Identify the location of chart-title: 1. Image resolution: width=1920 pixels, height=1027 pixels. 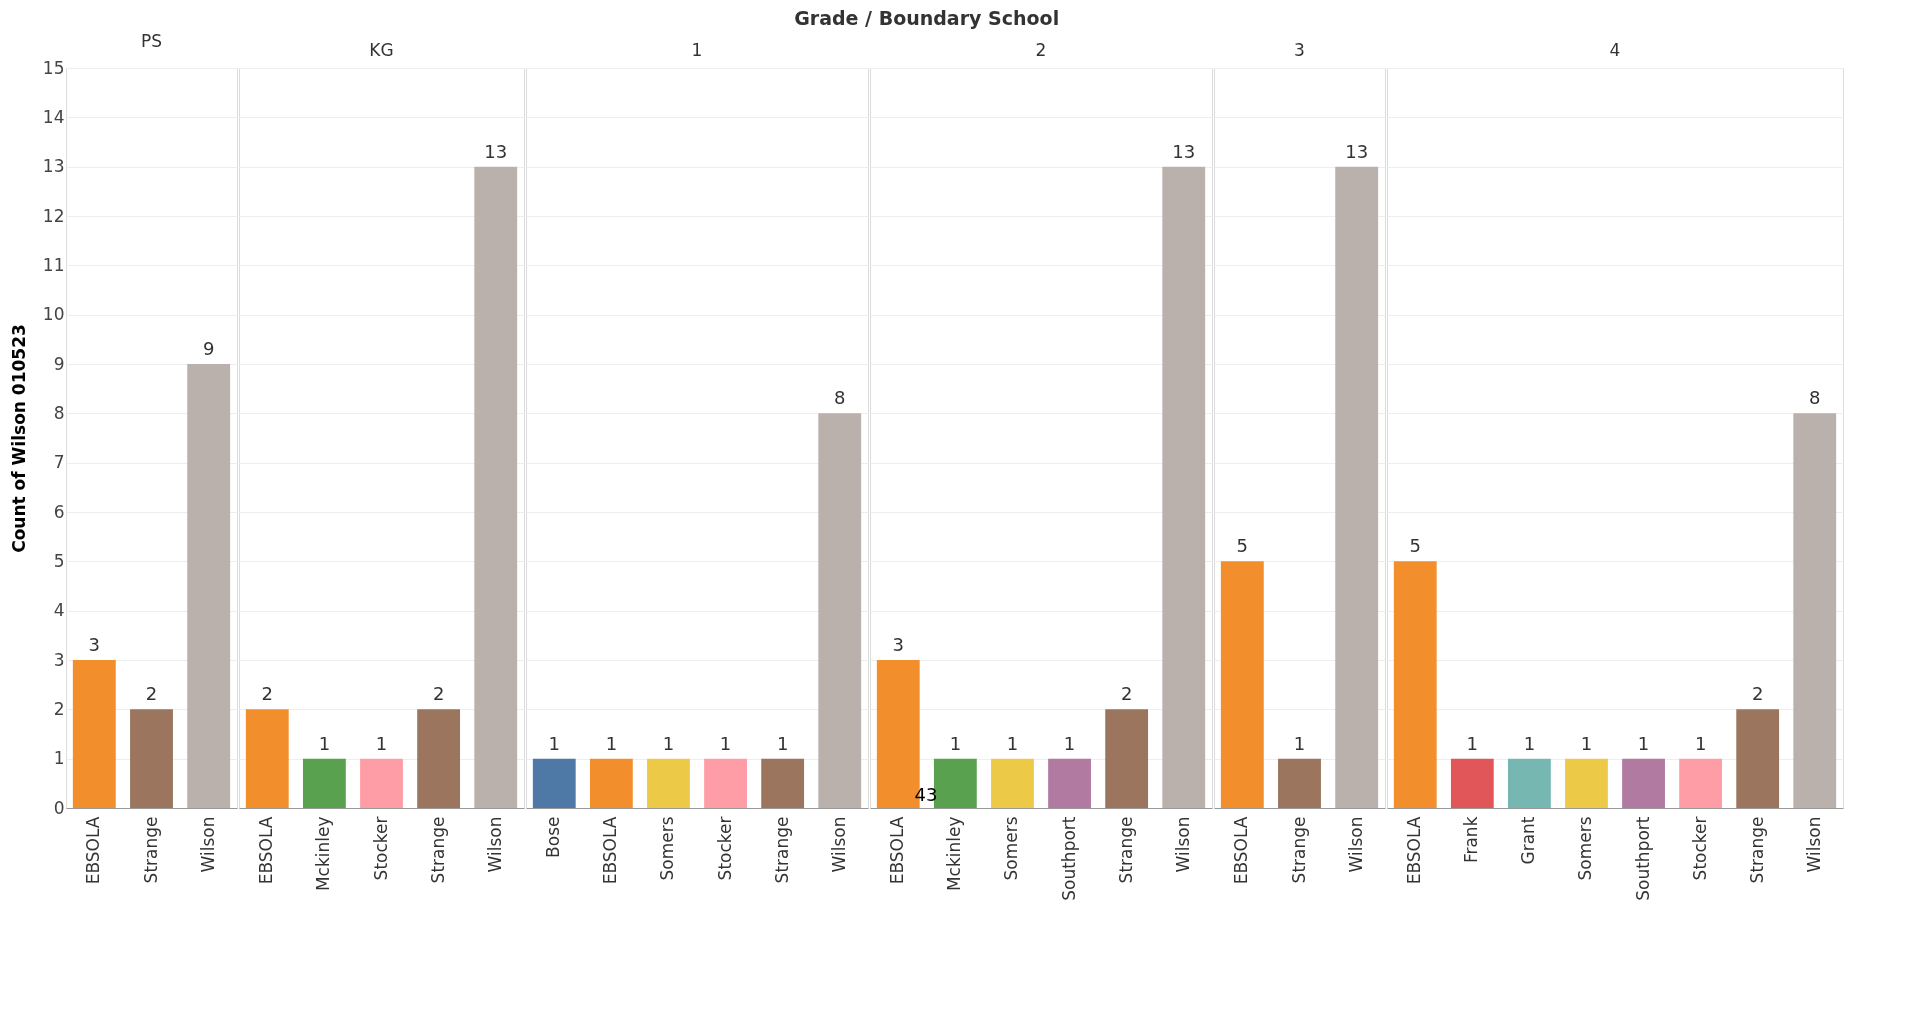
(697, 50).